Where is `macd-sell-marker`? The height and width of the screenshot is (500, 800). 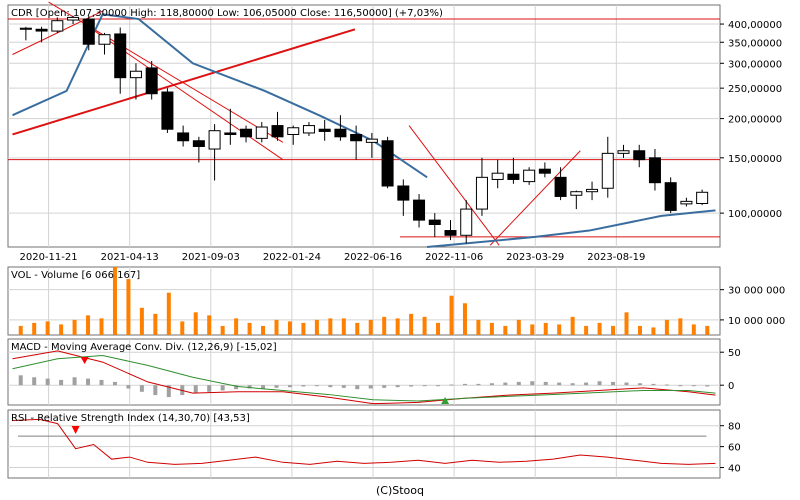
macd-sell-marker is located at coordinates (84, 360).